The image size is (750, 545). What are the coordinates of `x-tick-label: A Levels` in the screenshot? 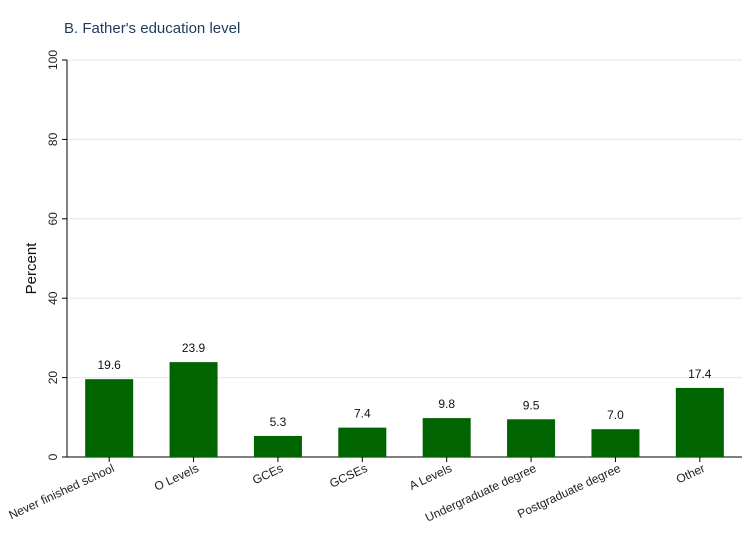 It's located at (430, 477).